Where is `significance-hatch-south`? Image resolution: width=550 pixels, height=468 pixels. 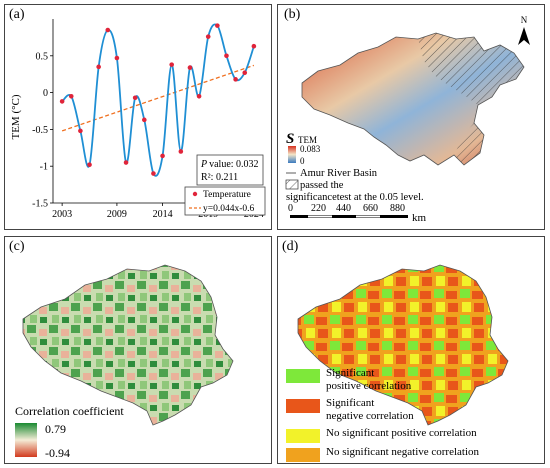
significance-hatch-south is located at coordinates (469, 144).